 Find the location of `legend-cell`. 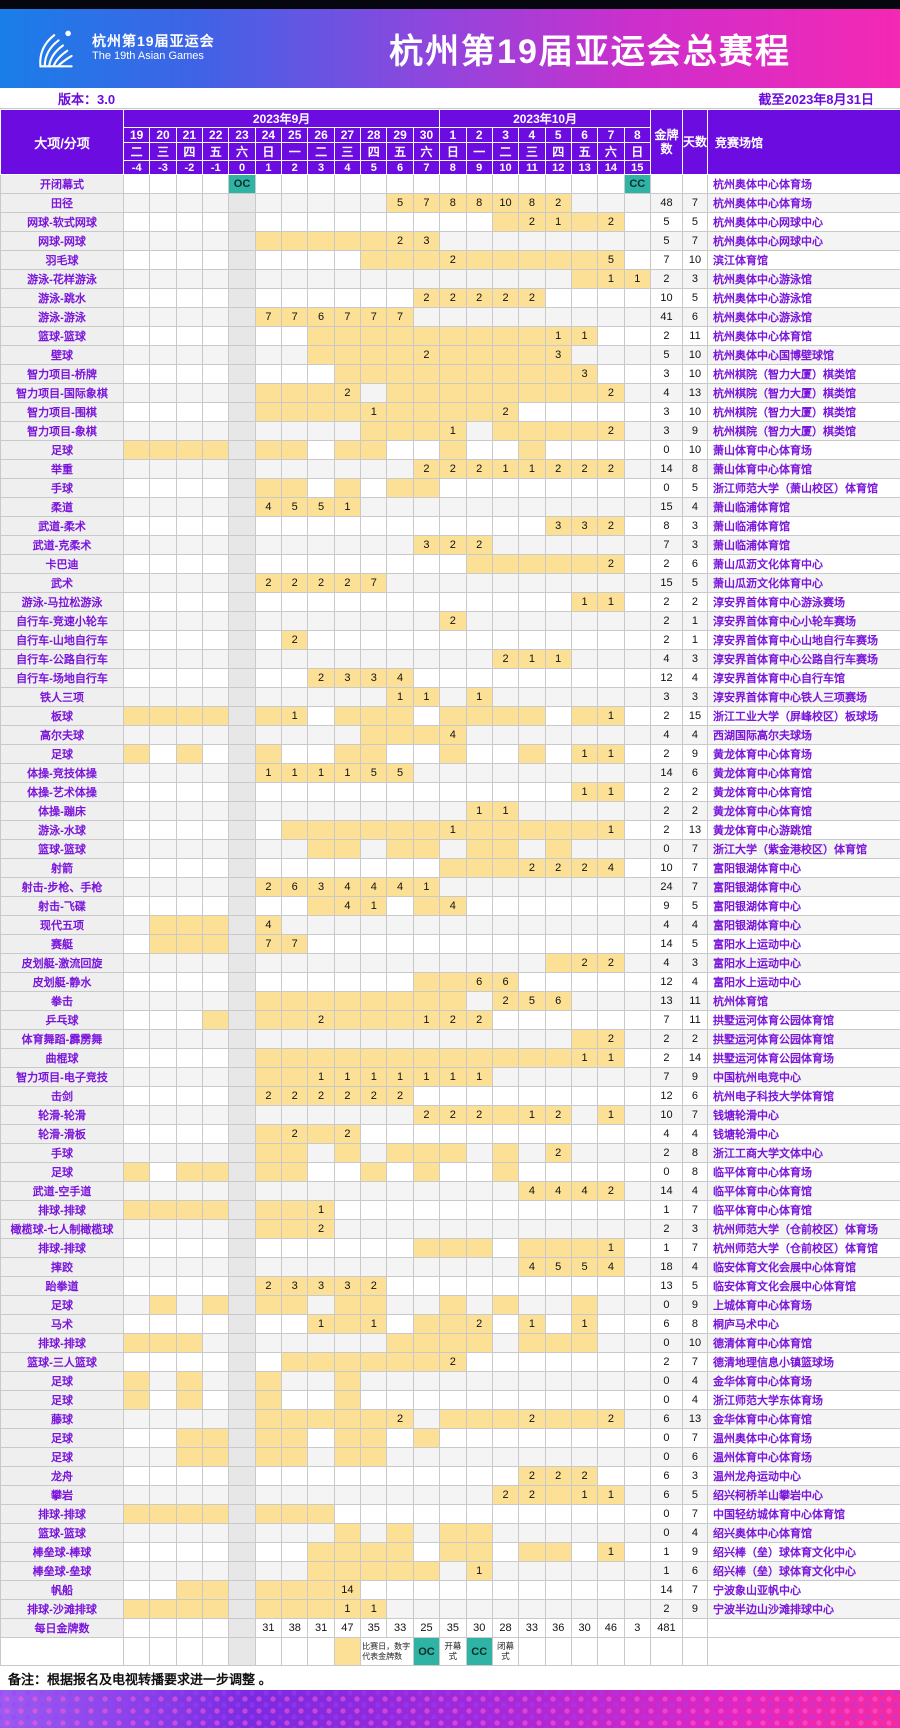

legend-cell is located at coordinates (216, 1652).